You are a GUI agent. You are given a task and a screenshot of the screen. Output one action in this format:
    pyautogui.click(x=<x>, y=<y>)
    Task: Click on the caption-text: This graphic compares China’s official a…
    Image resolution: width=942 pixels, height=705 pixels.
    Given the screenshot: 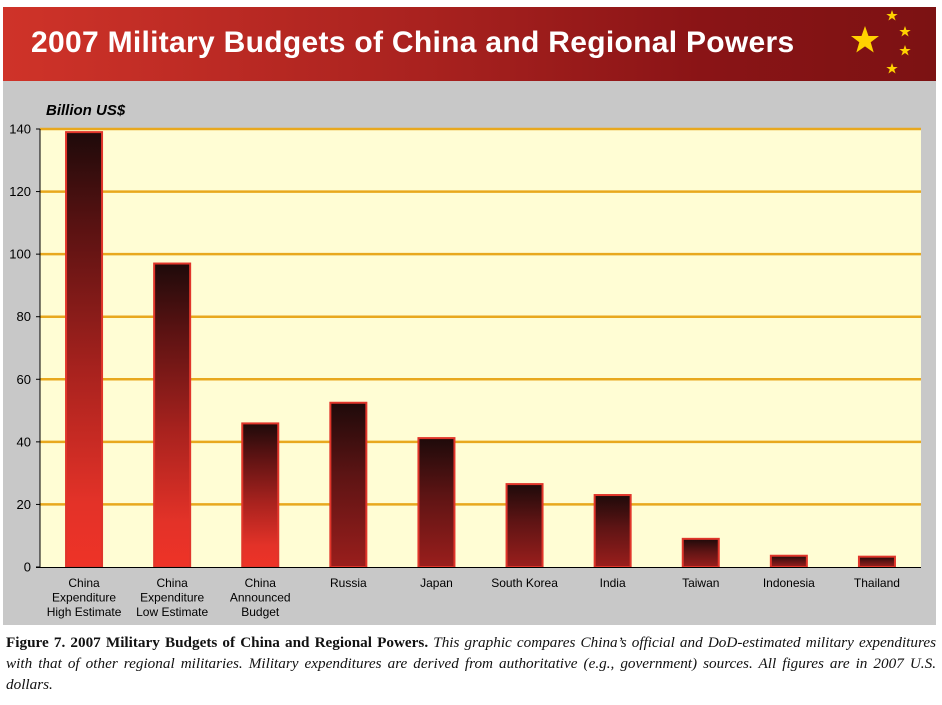 What is the action you would take?
    pyautogui.click(x=471, y=663)
    